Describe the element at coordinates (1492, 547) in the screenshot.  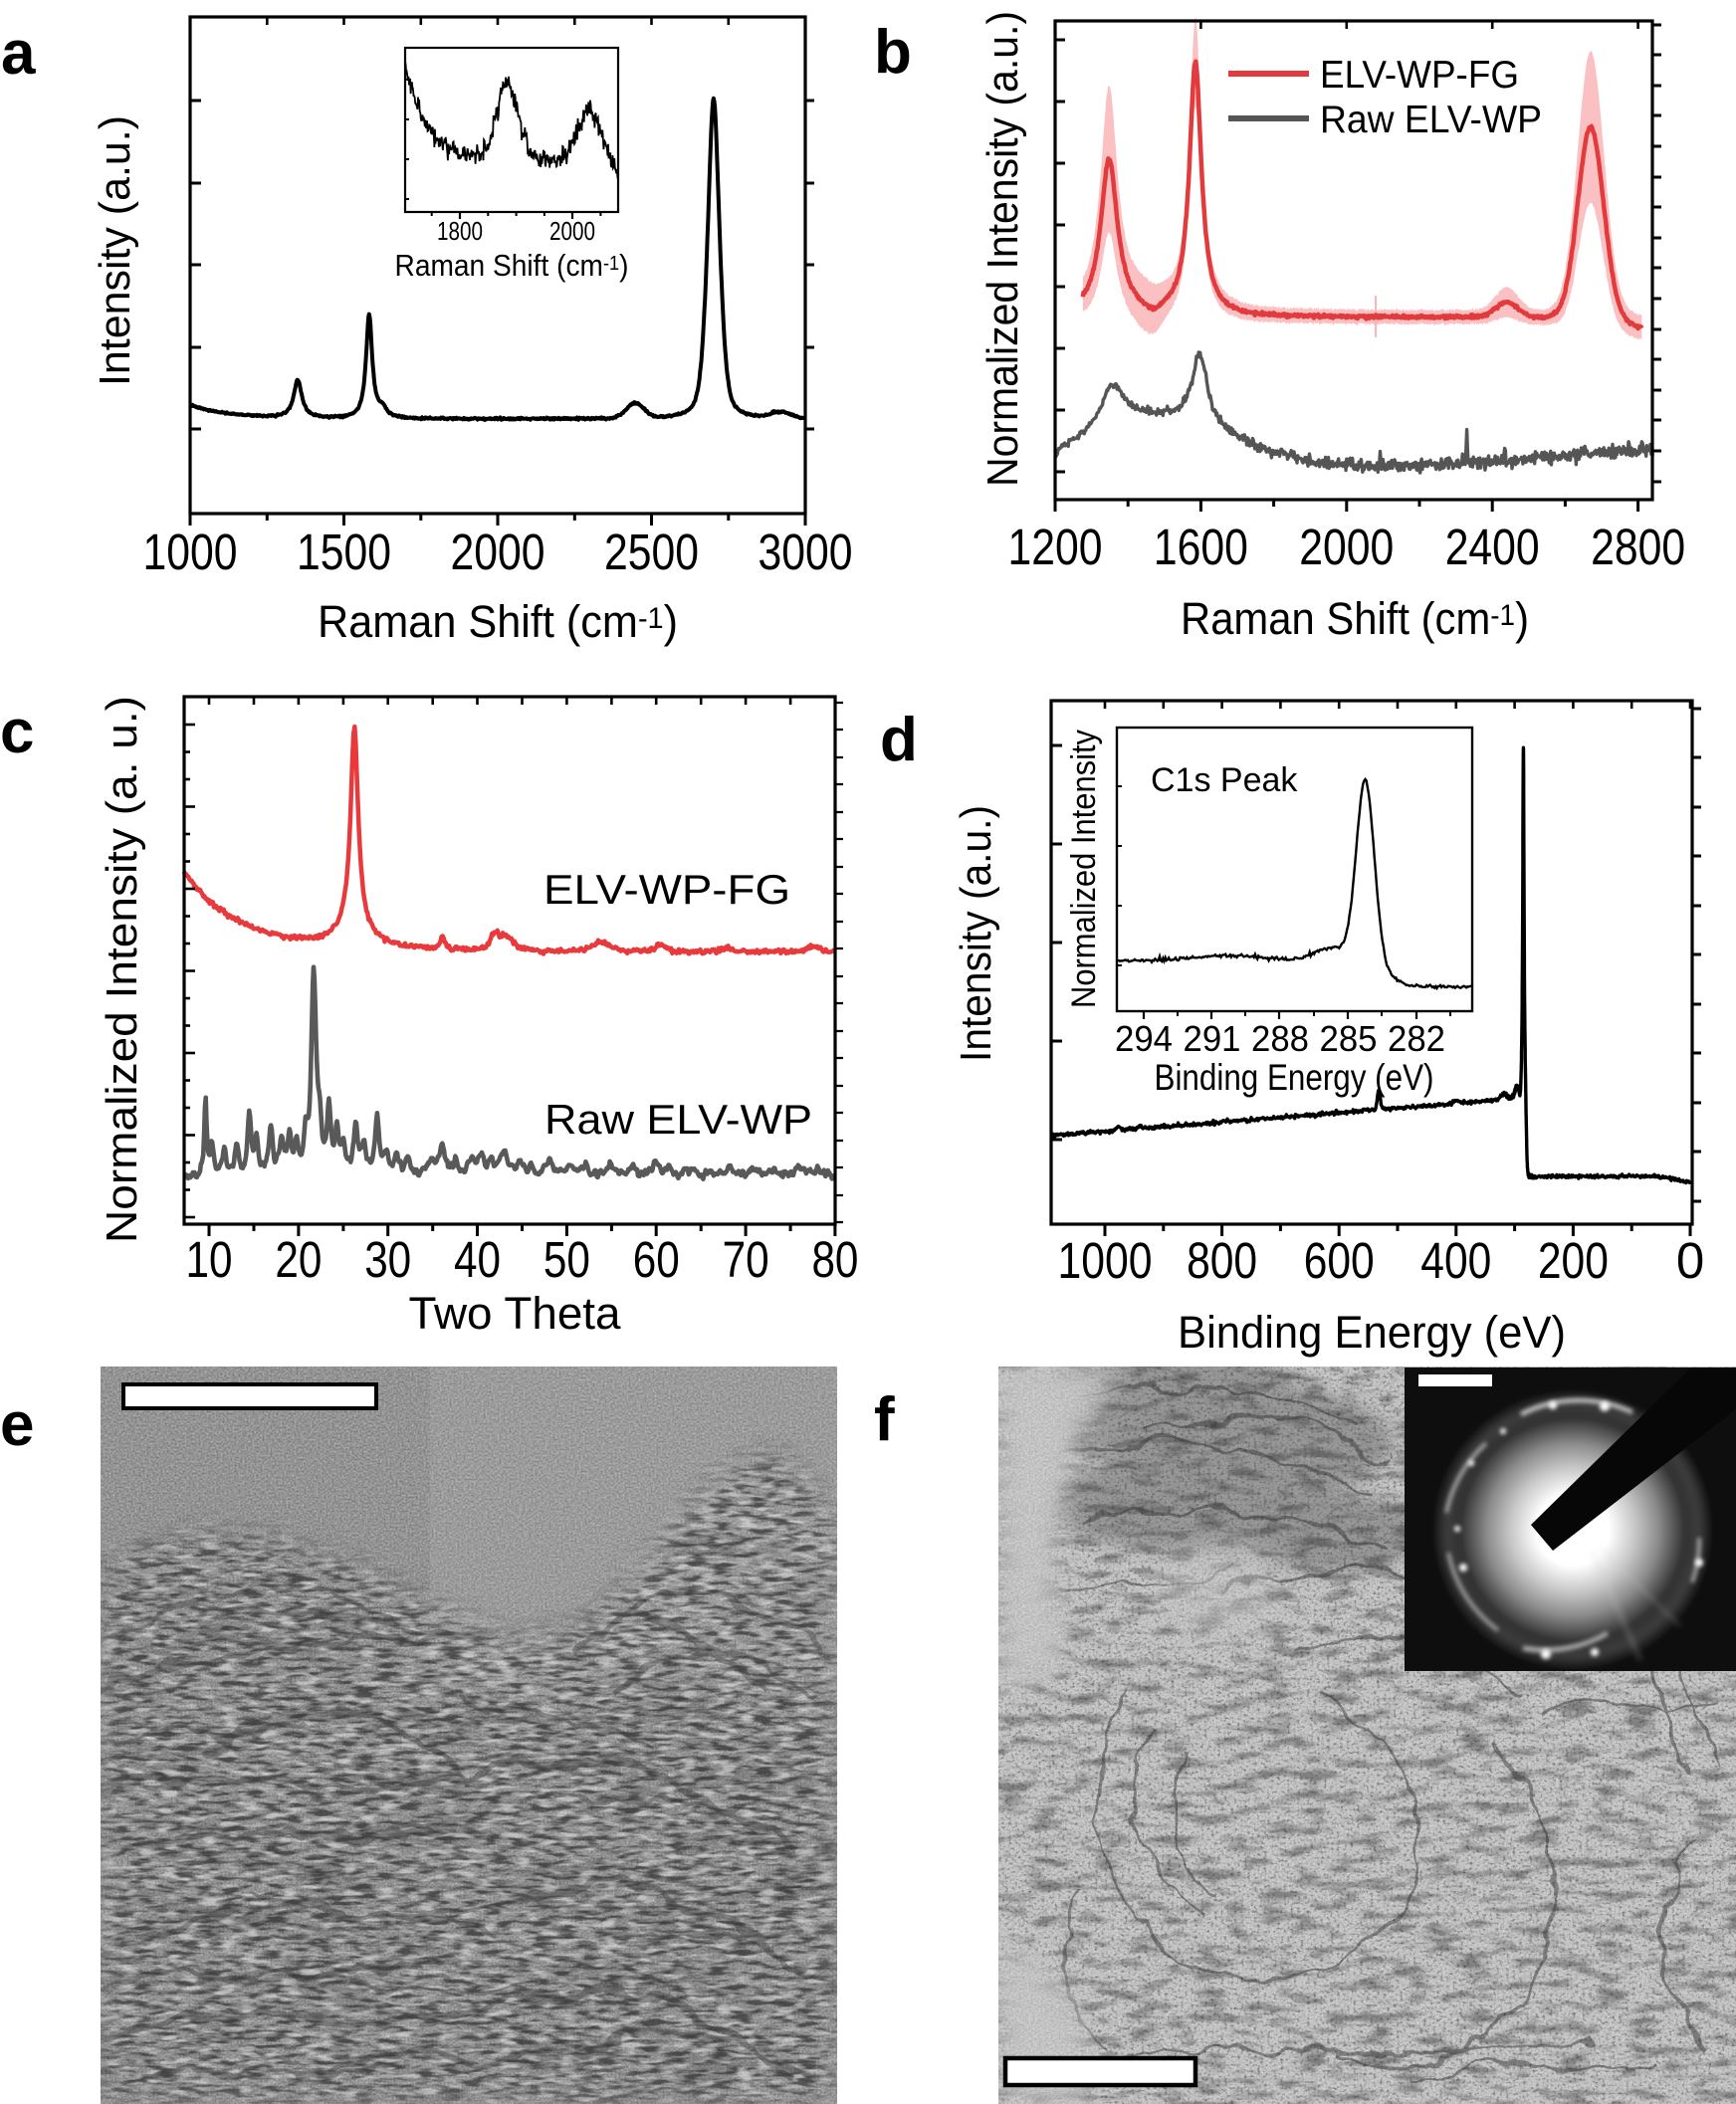
I see `svg-text: 2400` at that location.